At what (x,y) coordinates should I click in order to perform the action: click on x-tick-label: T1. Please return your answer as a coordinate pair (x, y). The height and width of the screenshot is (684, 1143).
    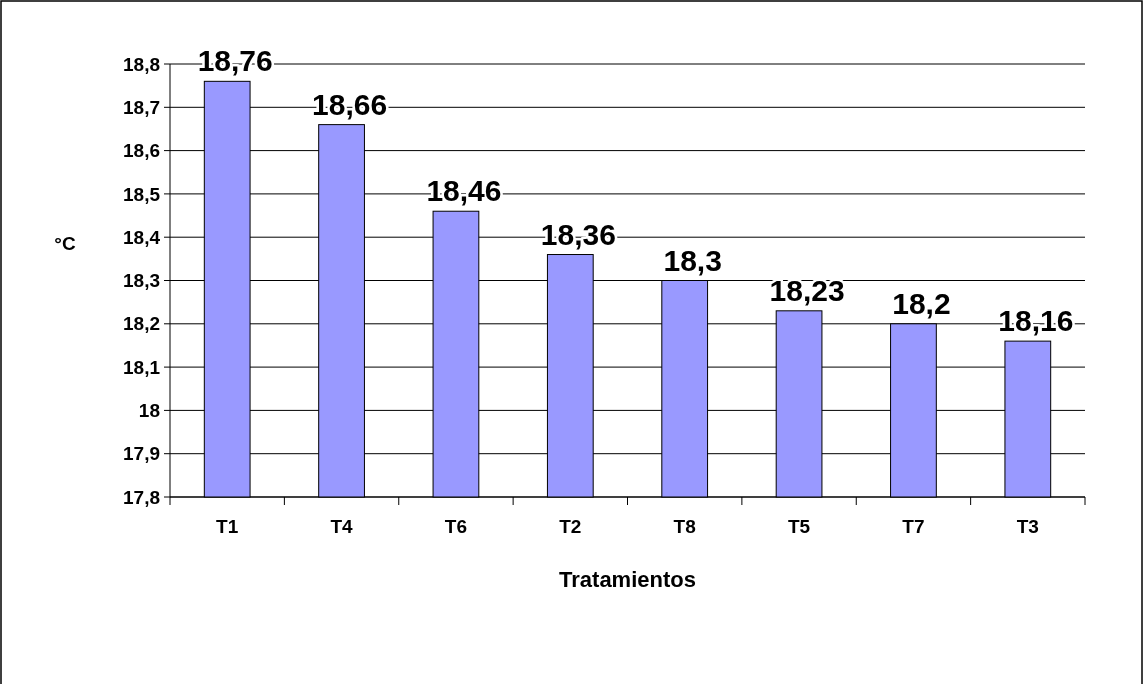
    Looking at the image, I should click on (227, 526).